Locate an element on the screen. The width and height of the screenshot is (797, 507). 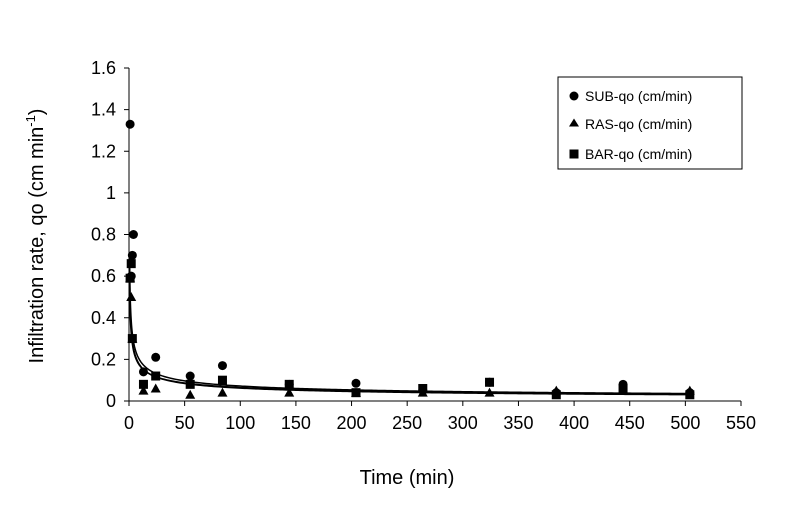
x-tick-label: 200 is located at coordinates (352, 423).